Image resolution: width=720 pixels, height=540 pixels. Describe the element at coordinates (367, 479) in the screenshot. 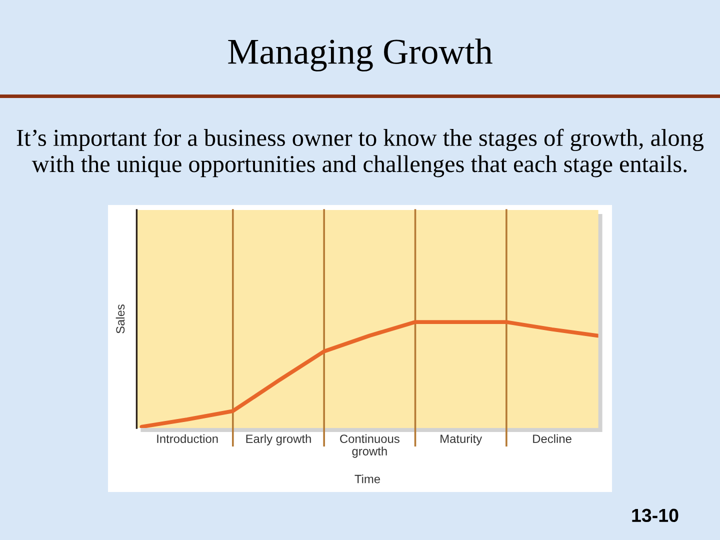

I see `x-axis-title: Time` at that location.